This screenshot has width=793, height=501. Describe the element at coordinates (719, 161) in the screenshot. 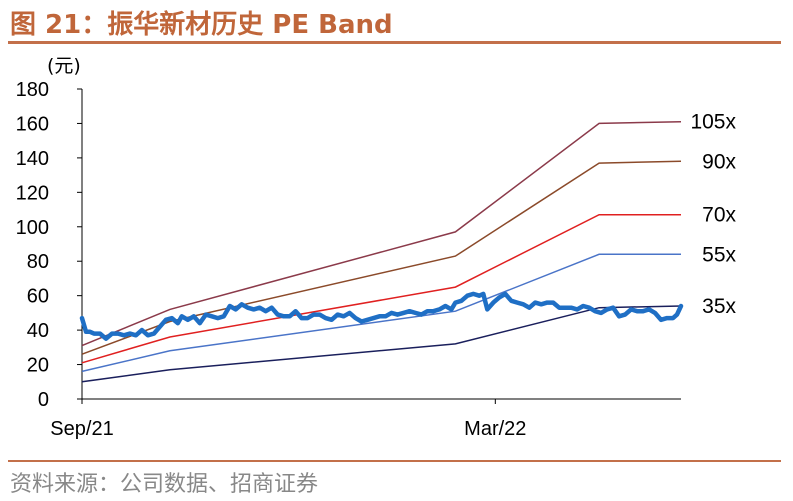

I see `band-label-90x: 90x` at that location.